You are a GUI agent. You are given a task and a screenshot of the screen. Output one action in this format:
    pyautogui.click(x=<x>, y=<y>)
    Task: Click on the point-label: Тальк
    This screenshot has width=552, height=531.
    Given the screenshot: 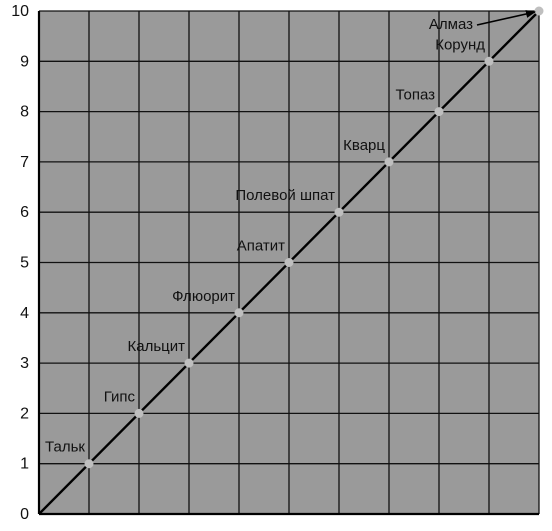 What is the action you would take?
    pyautogui.click(x=65, y=447)
    